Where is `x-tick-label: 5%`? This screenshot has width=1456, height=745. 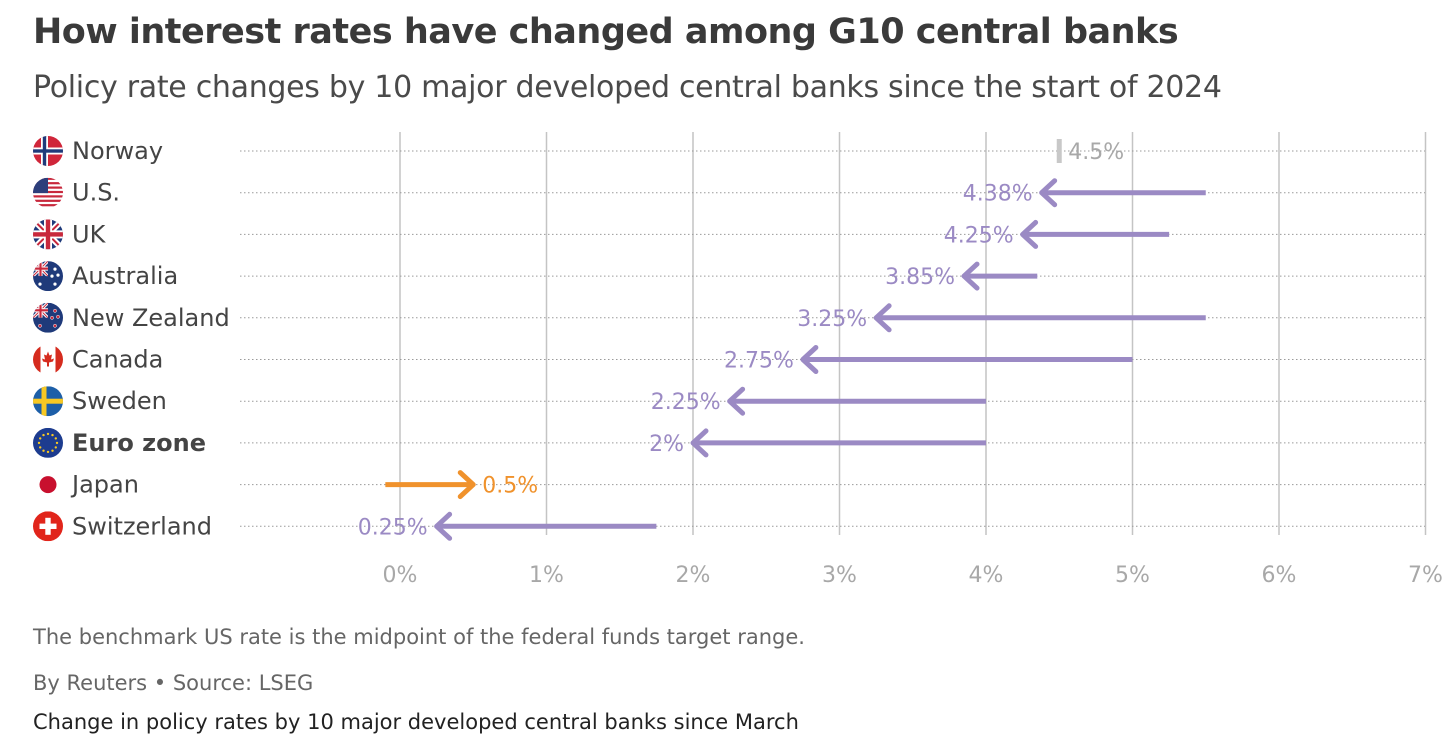 x-tick-label: 5% is located at coordinates (1132, 575).